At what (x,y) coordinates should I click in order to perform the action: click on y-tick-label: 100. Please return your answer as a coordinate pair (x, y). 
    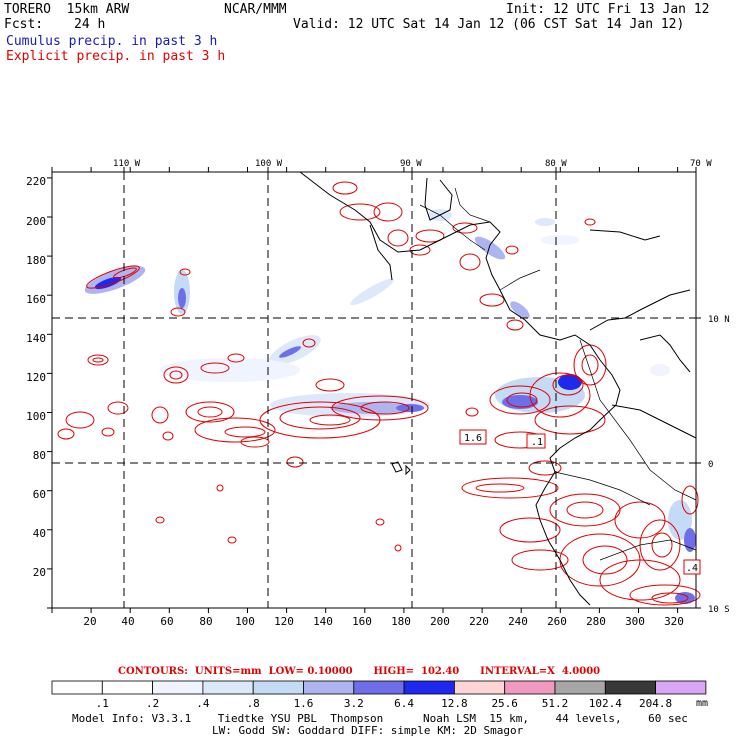
    Looking at the image, I should click on (36, 416).